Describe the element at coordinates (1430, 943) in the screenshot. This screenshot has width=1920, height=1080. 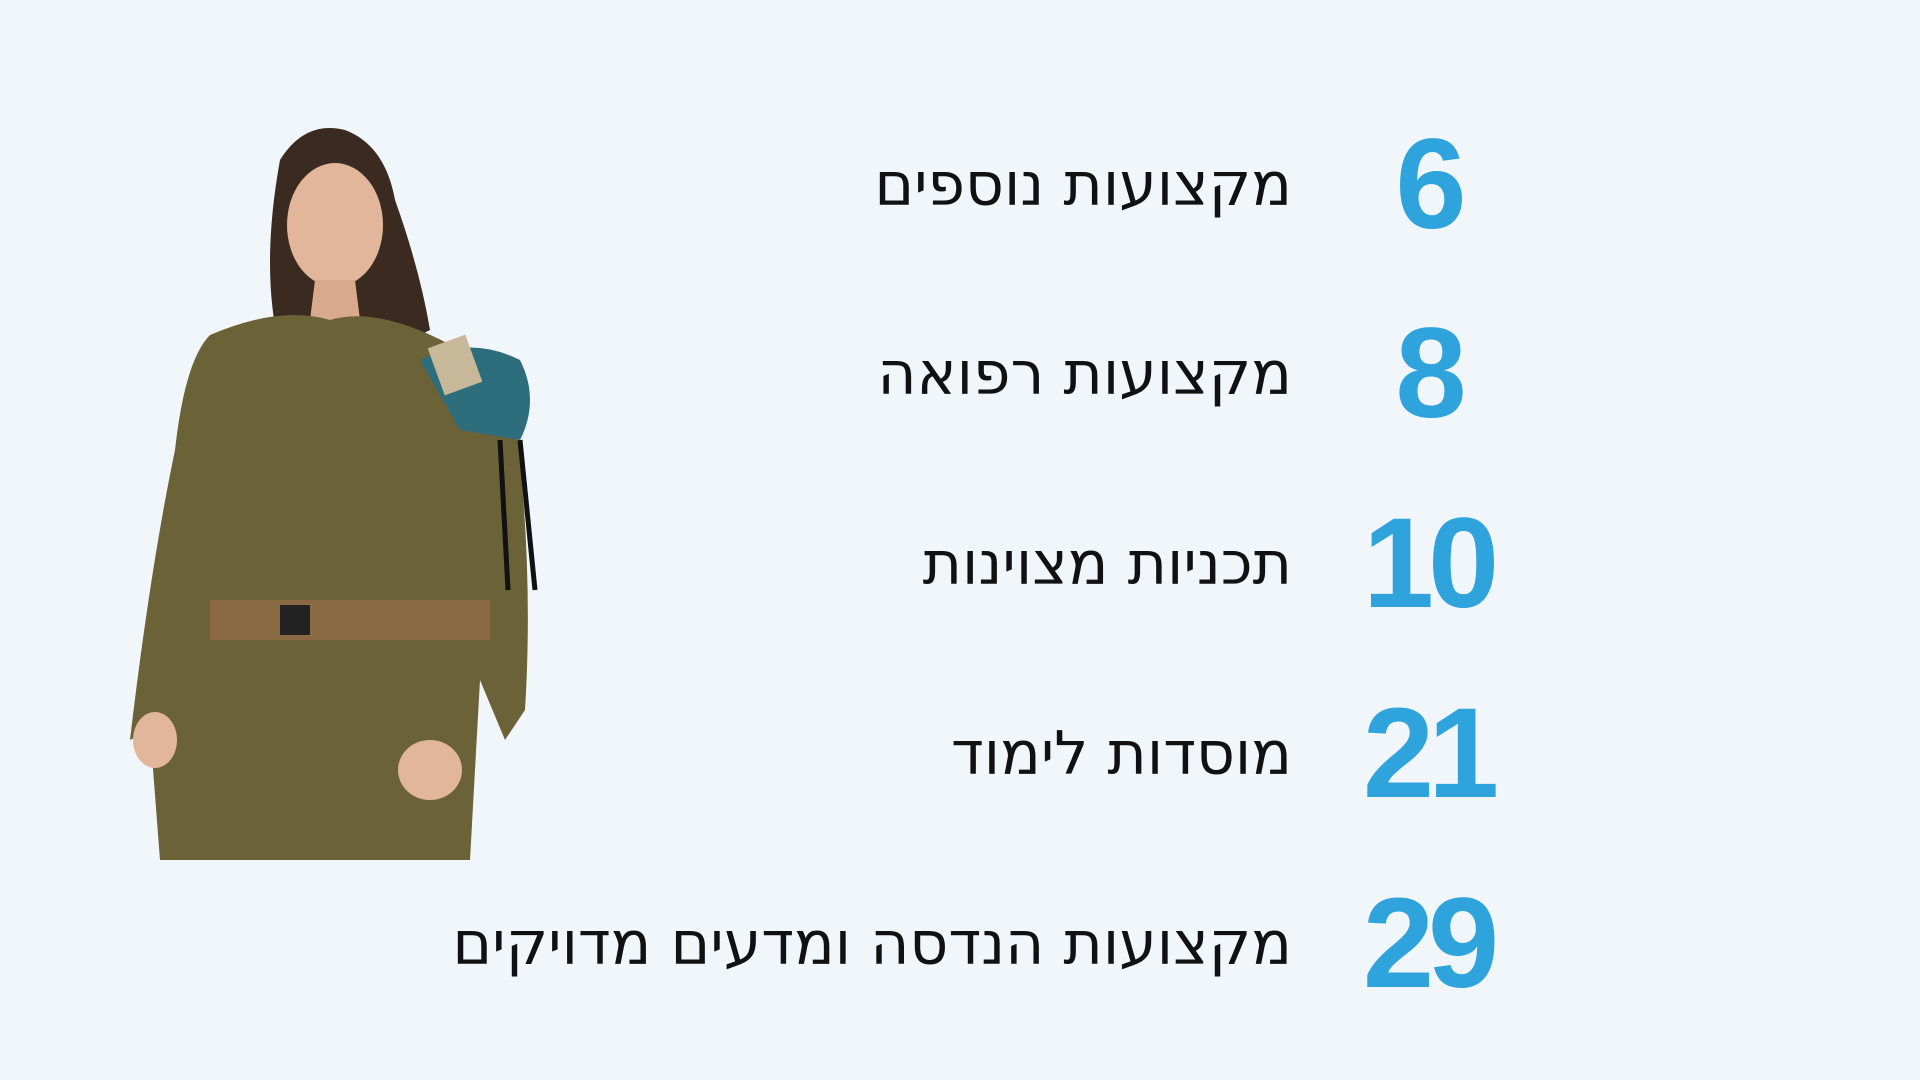
I see `stat-number: 29` at that location.